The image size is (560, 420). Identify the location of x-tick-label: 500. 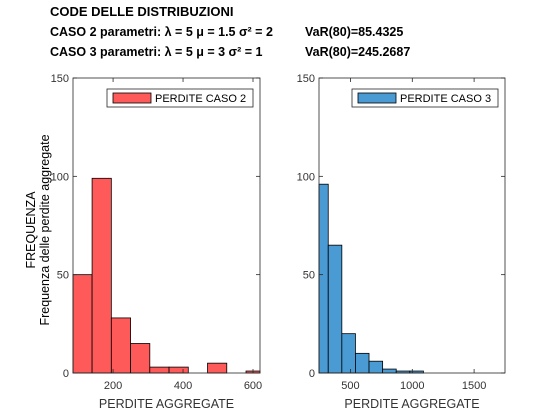
(350, 386).